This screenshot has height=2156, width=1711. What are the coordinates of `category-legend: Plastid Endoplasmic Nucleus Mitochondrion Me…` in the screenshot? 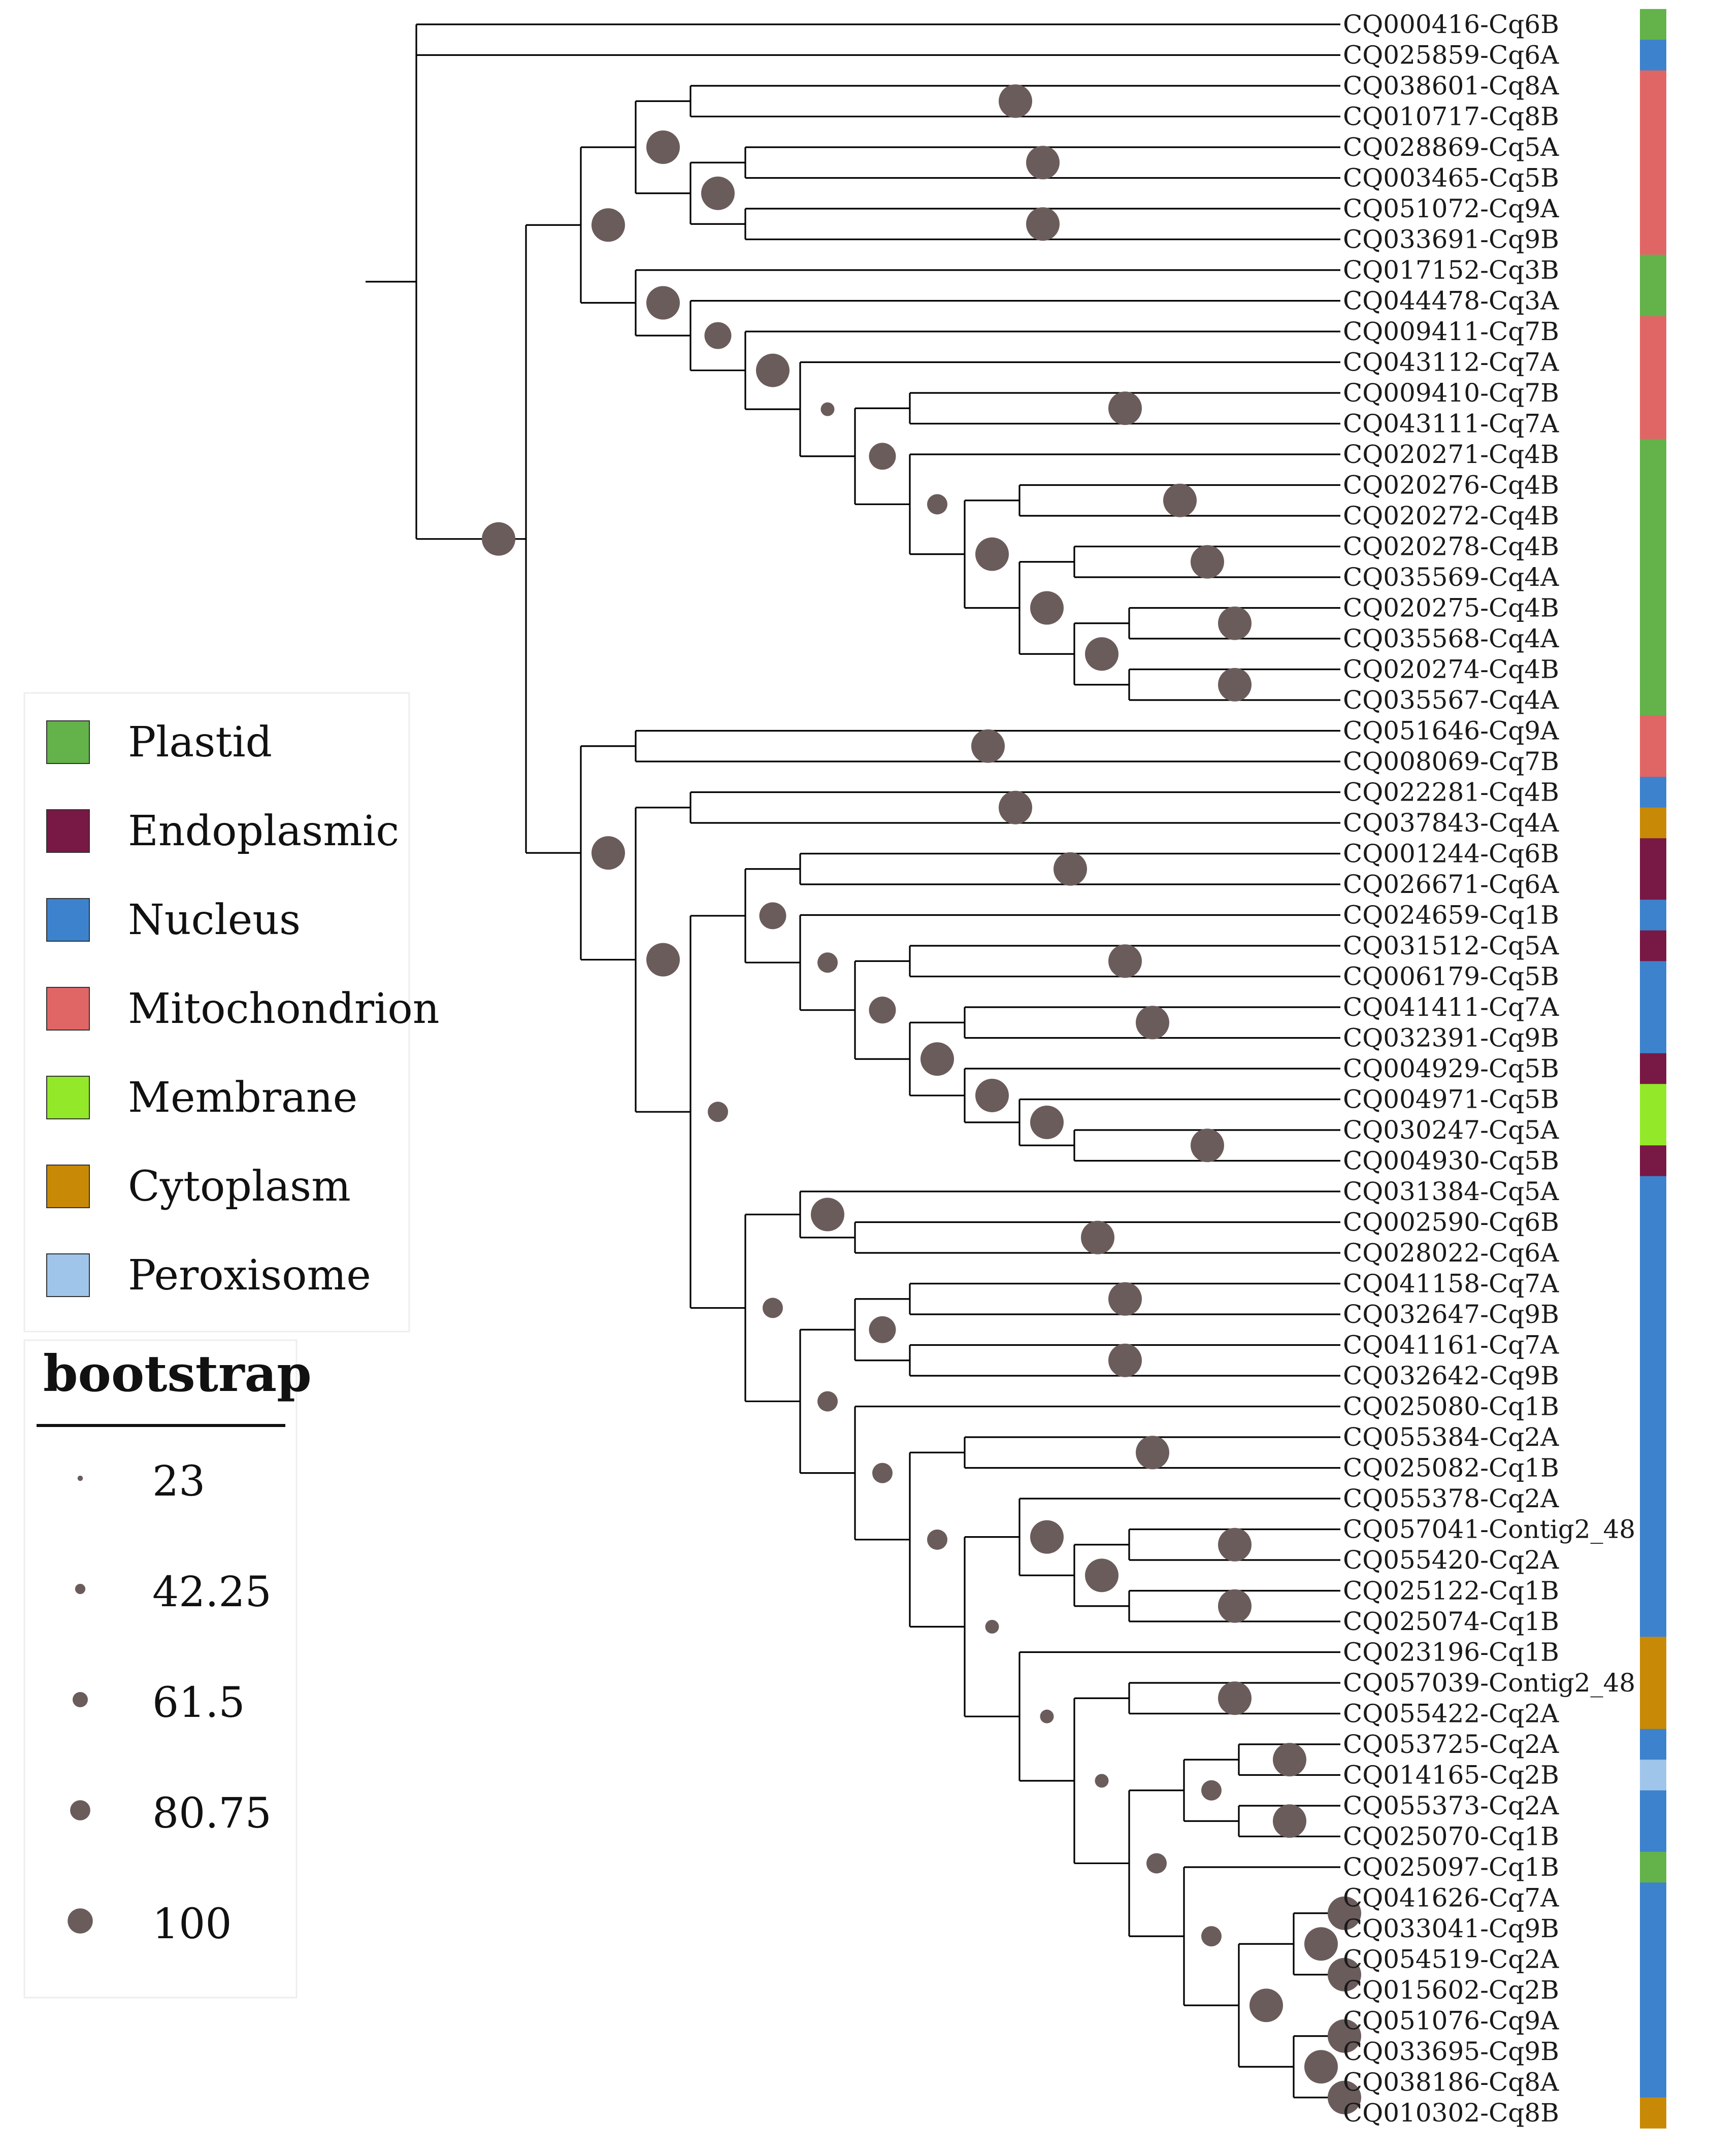 It's located at (231, 1012).